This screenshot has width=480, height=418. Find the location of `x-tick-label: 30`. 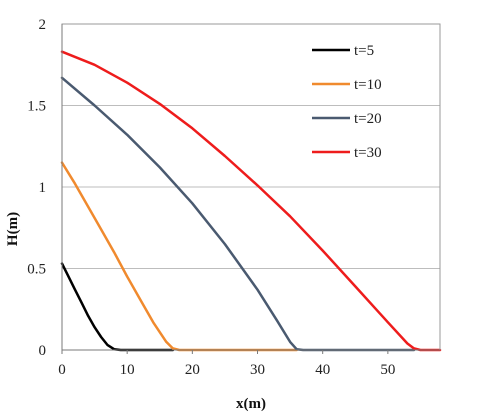

x-tick-label: 30 is located at coordinates (257, 370).